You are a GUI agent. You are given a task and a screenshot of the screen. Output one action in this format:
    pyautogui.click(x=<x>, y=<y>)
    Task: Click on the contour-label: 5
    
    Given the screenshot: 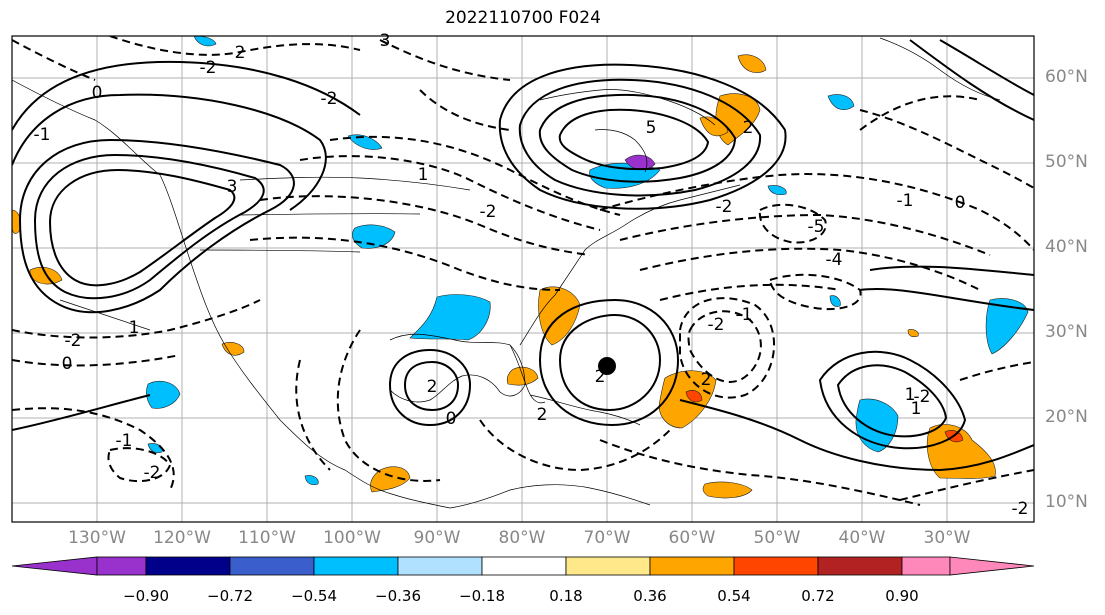 What is the action you would take?
    pyautogui.click(x=651, y=128)
    